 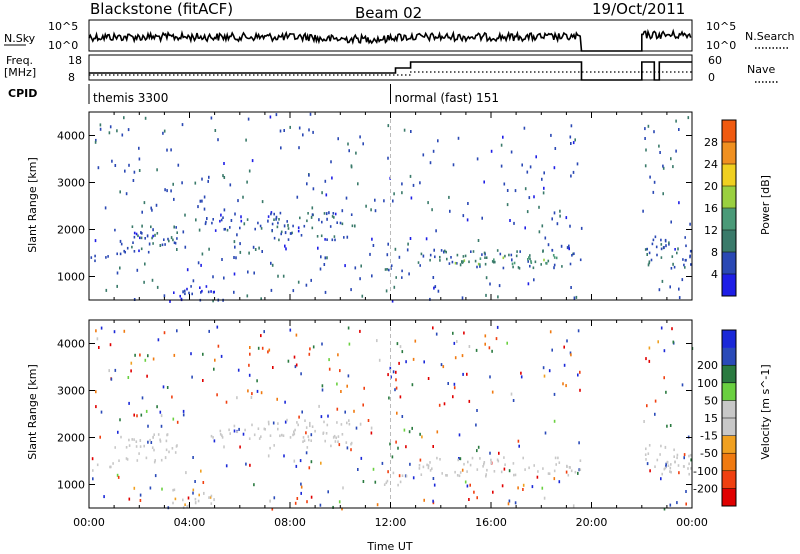 What do you see at coordinates (711, 142) in the screenshot?
I see `colorbar-tick-label: 28` at bounding box center [711, 142].